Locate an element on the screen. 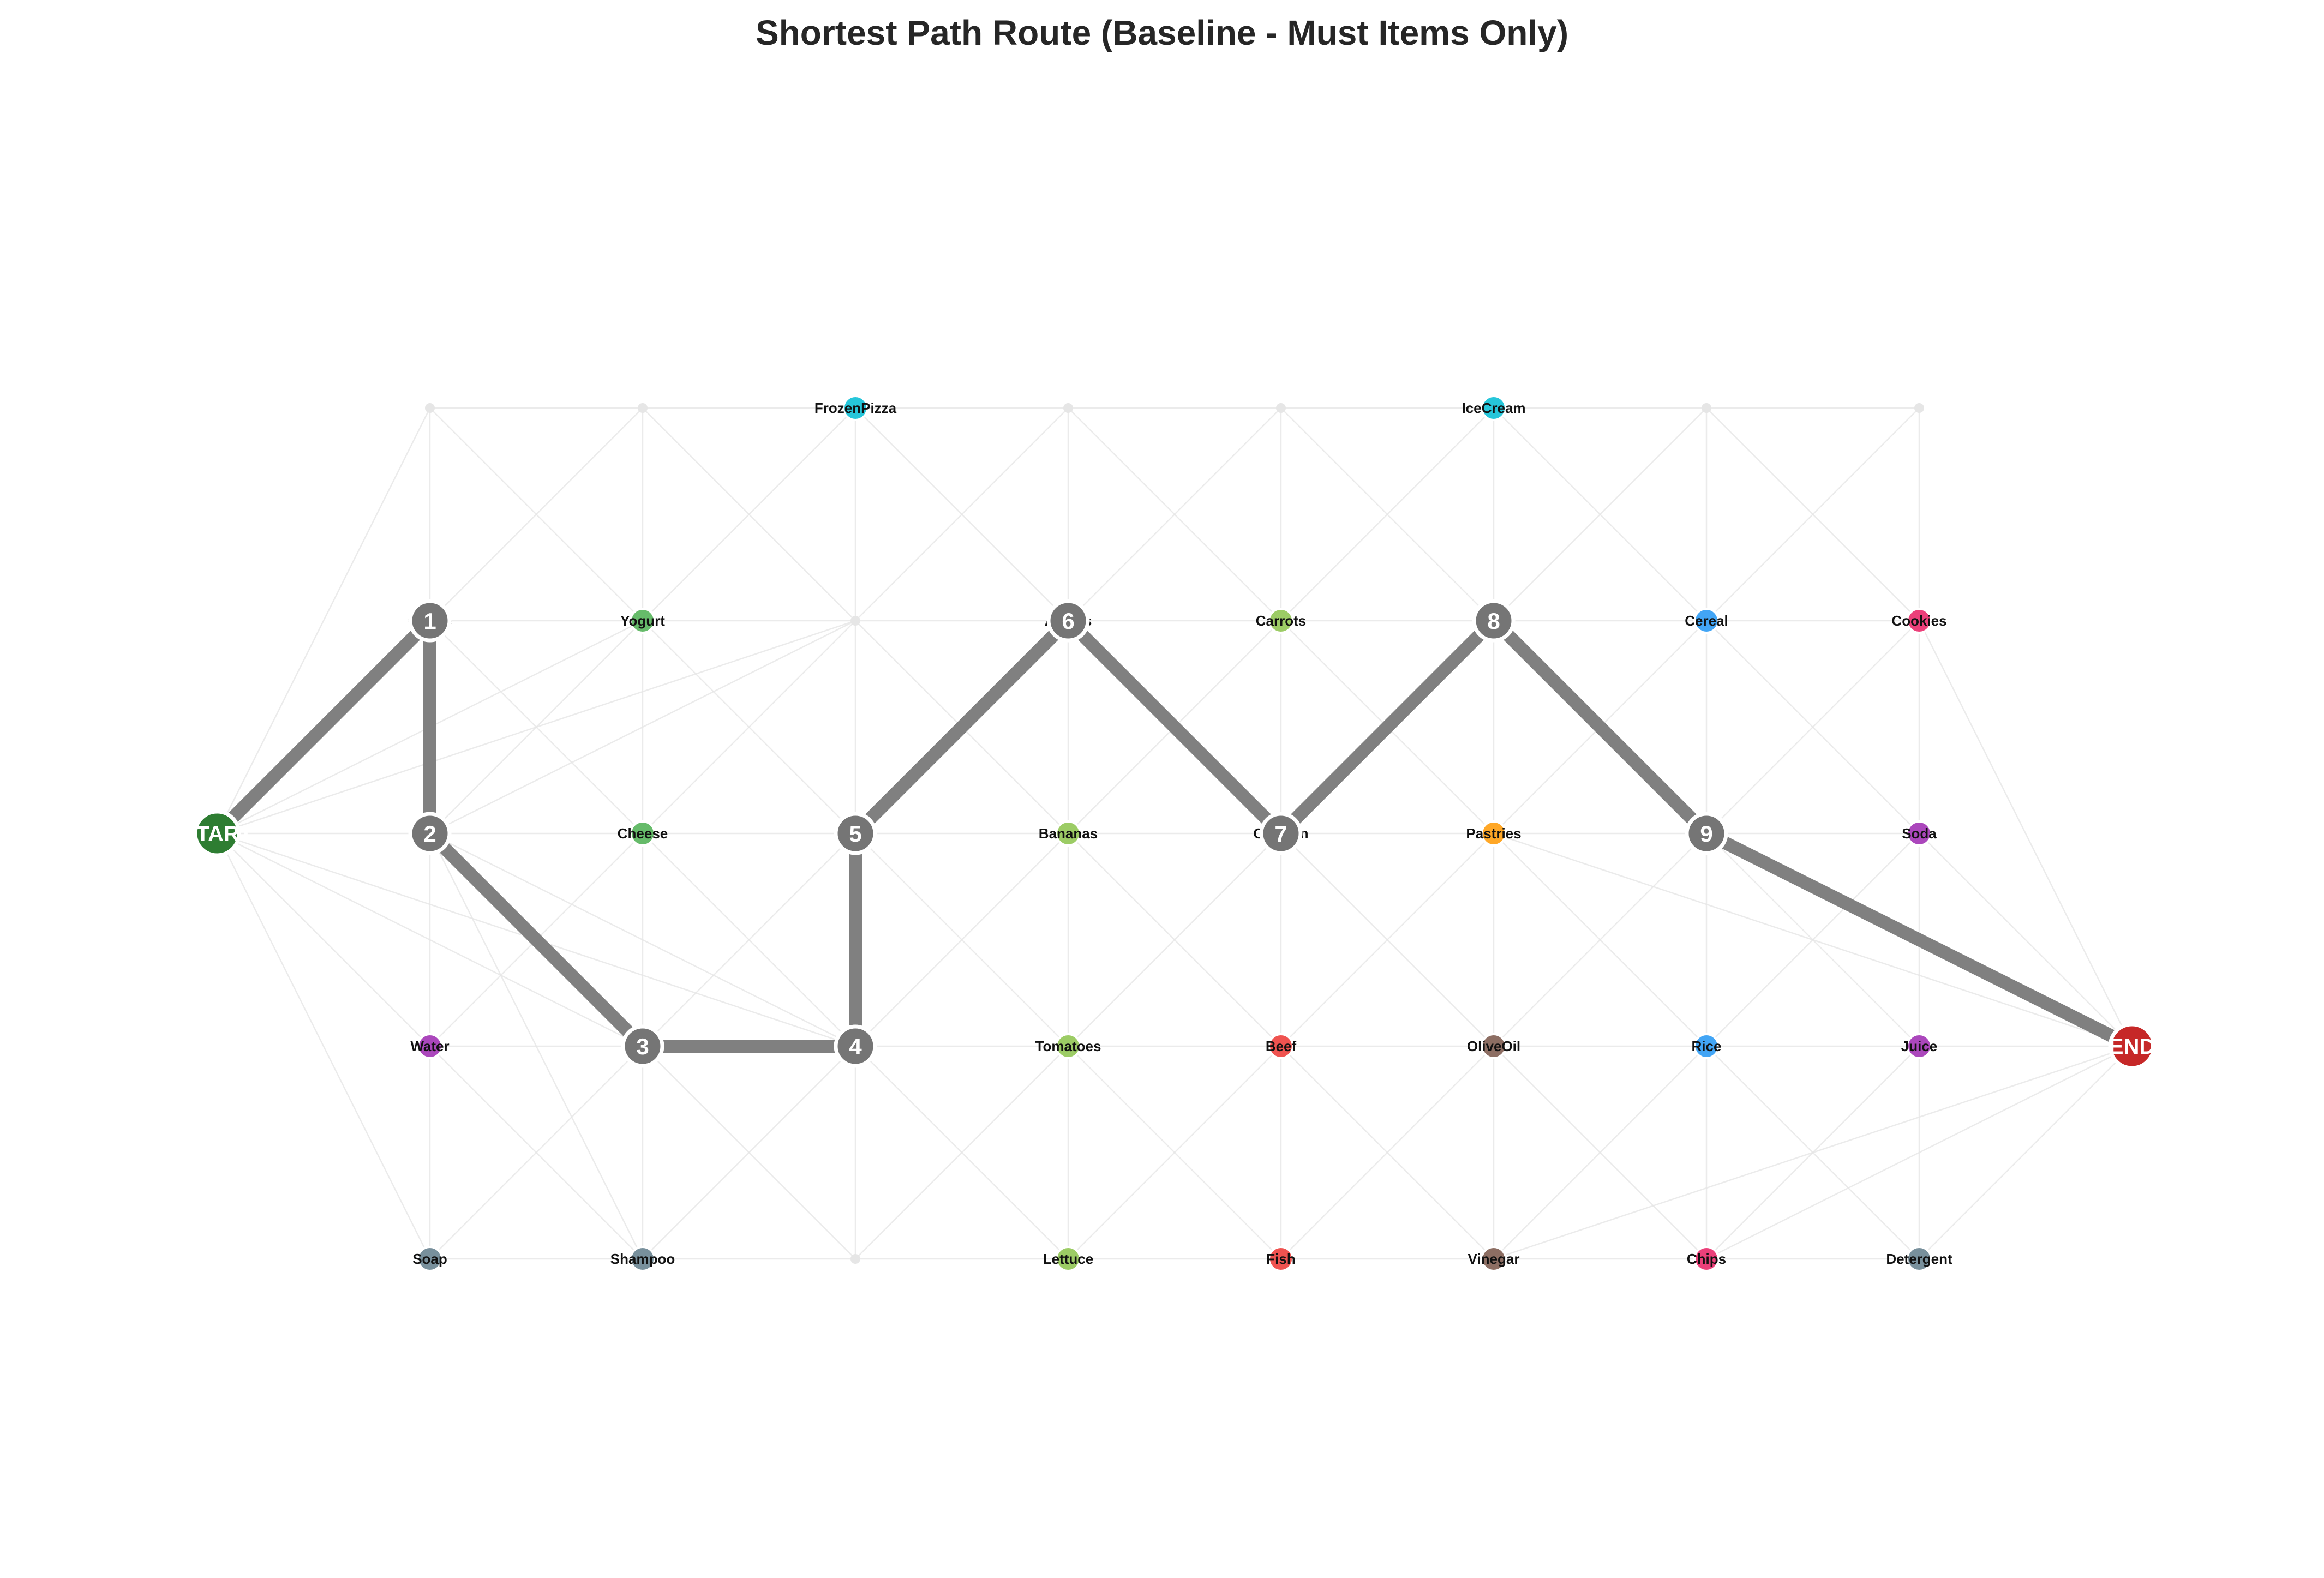 The image size is (2324, 1578). item-label: Carrots is located at coordinates (1281, 621).